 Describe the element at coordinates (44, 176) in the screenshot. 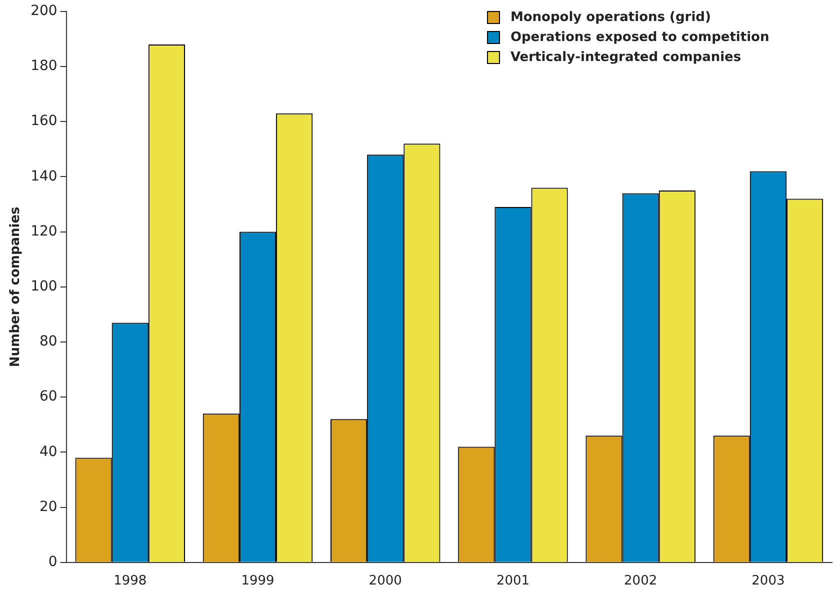

I see `y-tick-label: 140` at that location.